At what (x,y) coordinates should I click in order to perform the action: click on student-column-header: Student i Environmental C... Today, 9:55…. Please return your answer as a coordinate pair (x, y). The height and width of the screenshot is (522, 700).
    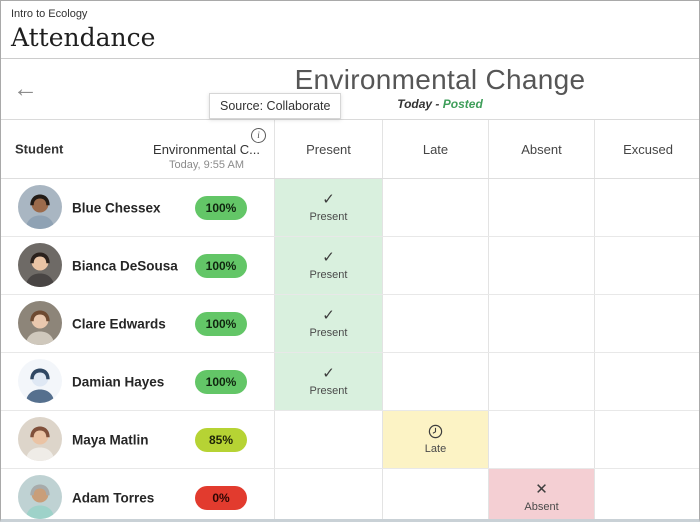
    Looking at the image, I should click on (137, 149).